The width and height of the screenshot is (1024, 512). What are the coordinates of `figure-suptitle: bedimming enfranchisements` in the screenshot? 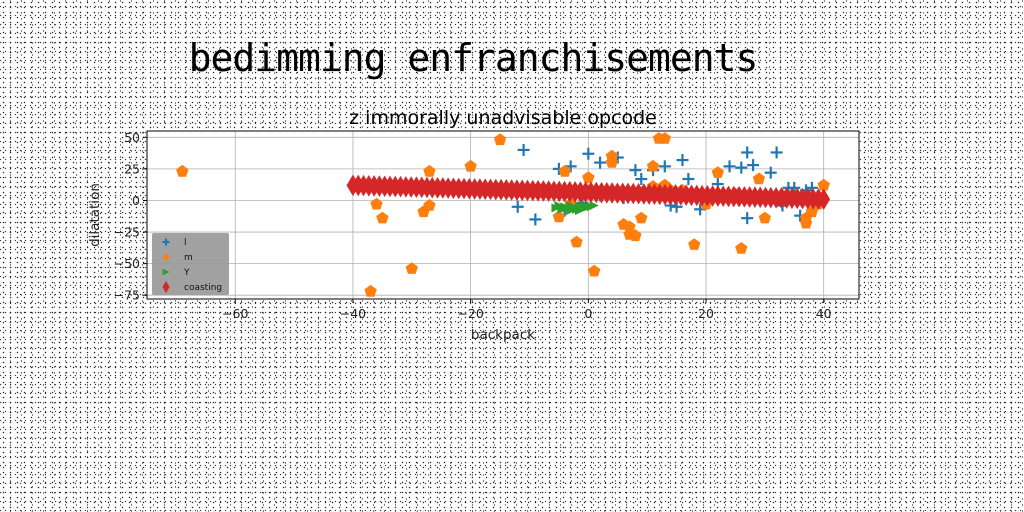 It's located at (473, 58).